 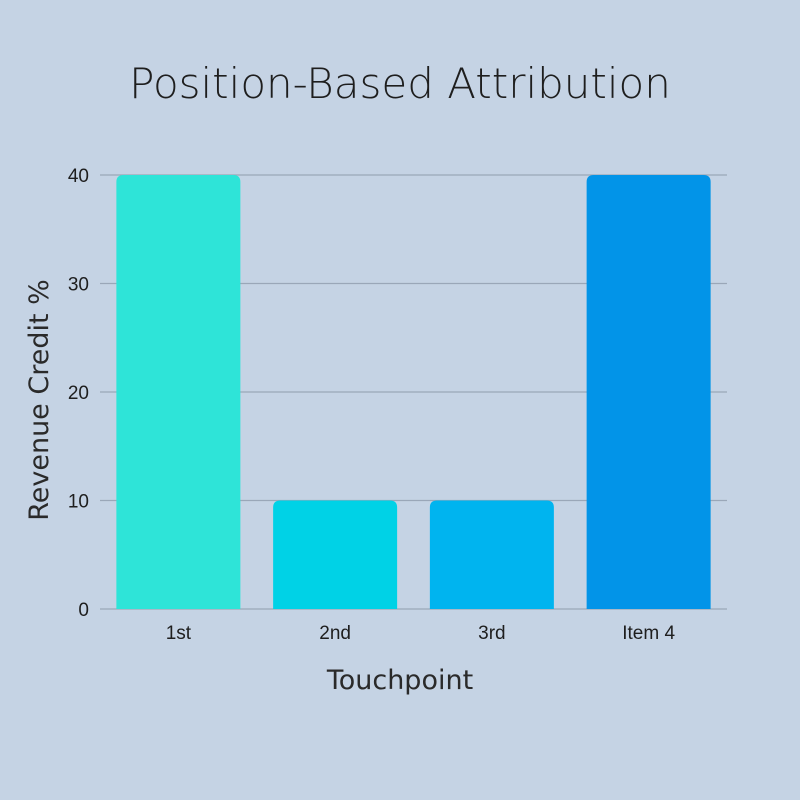 I want to click on chart-title: Position-Based Attribution, so click(x=400, y=83).